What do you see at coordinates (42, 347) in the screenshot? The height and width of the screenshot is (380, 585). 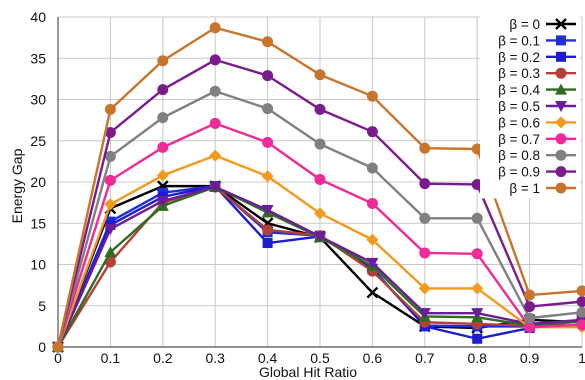 I see `y-tick-label: 0` at bounding box center [42, 347].